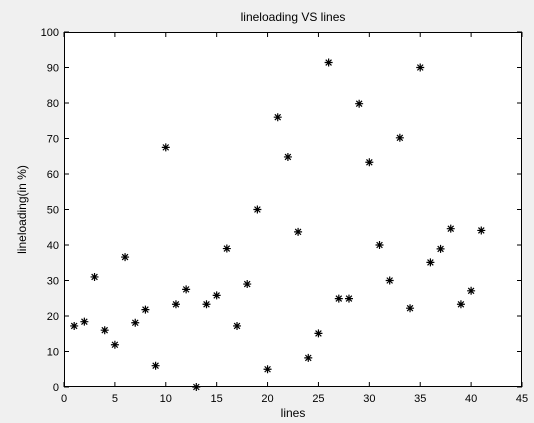 Image resolution: width=534 pixels, height=423 pixels. Describe the element at coordinates (53, 140) in the screenshot. I see `y-tick-label: 70` at that location.